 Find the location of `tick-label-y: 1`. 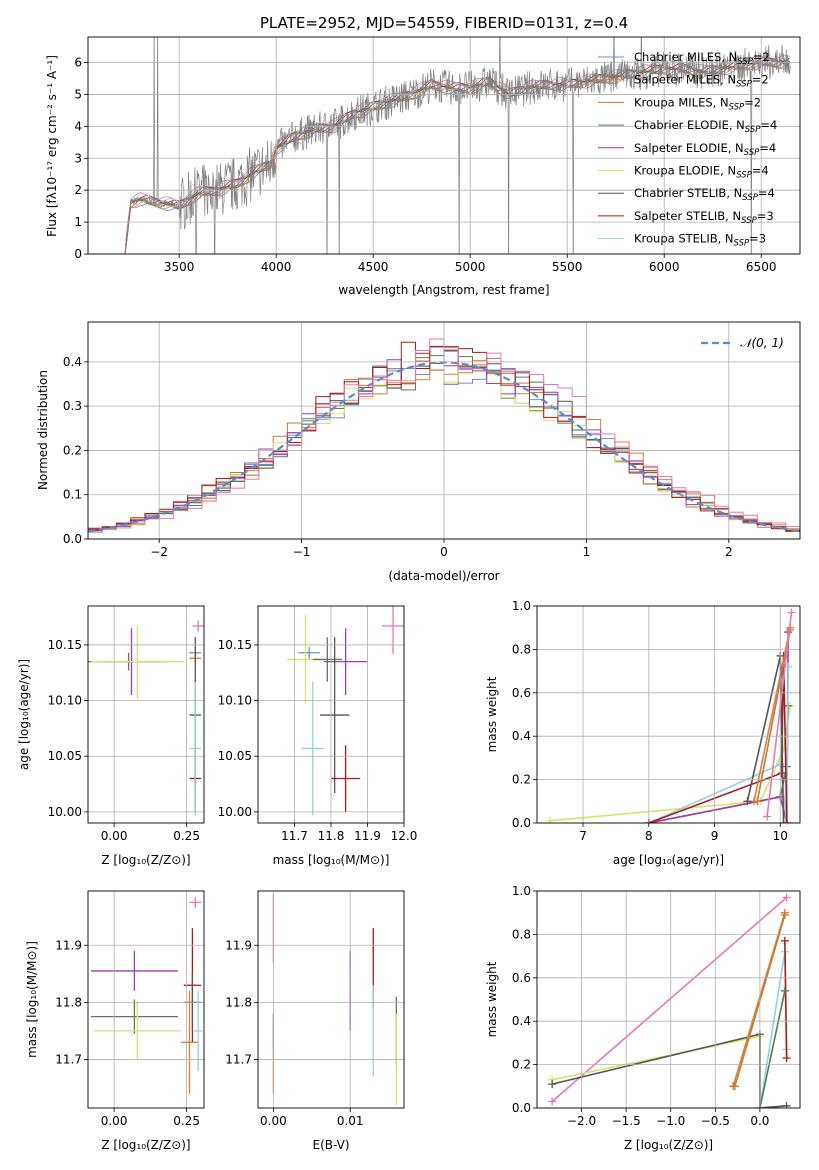

tick-label-y: 1 is located at coordinates (78, 222).